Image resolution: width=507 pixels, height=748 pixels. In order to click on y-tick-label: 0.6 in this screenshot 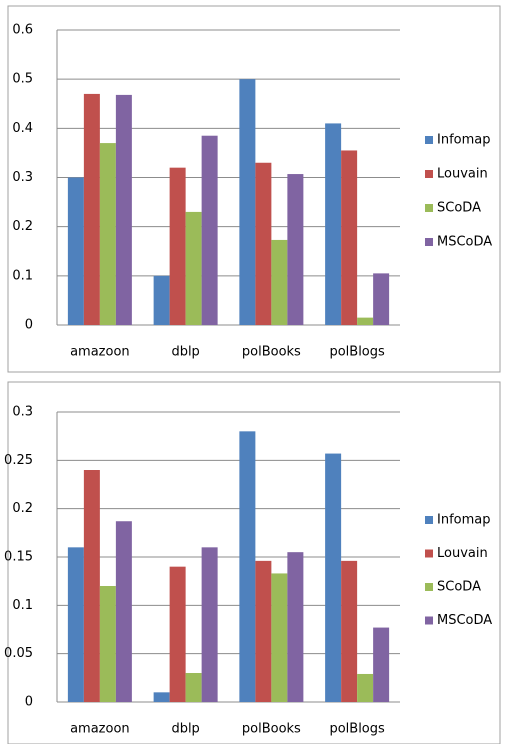, I will do `click(22, 30)`.